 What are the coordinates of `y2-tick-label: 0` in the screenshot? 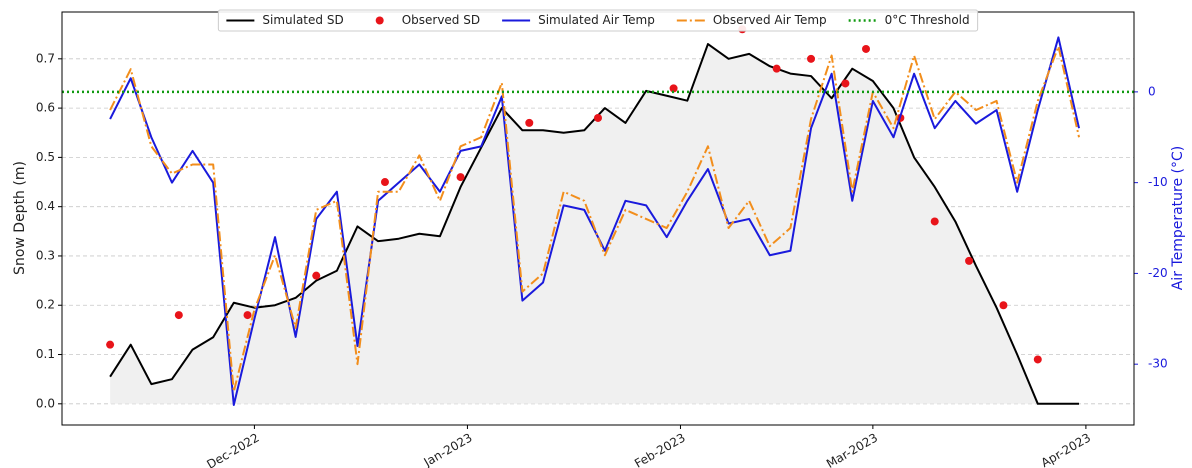 It's located at (1152, 91).